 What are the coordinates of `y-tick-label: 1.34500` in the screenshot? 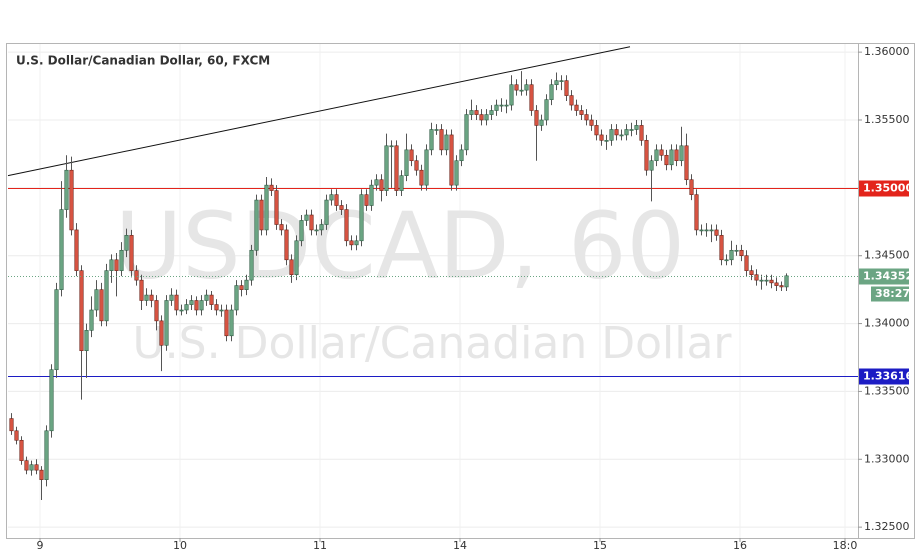 It's located at (887, 255).